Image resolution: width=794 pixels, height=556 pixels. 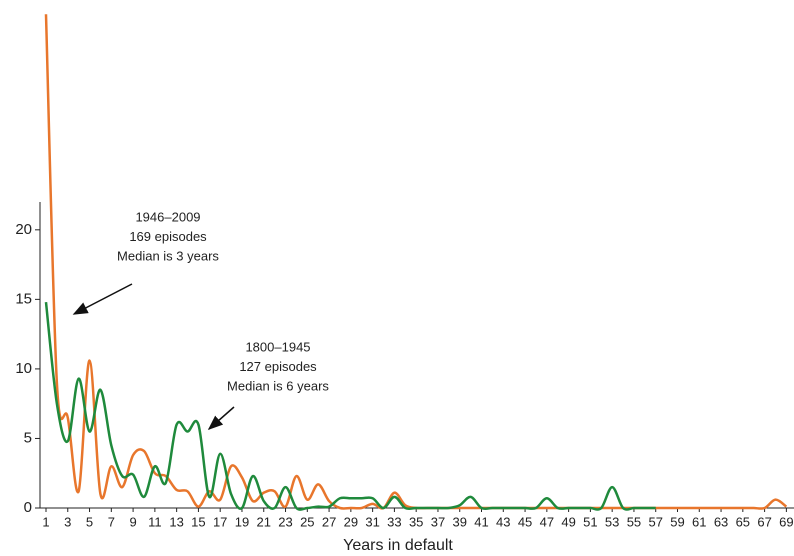 I want to click on x-tick-label: 3, so click(x=67, y=521).